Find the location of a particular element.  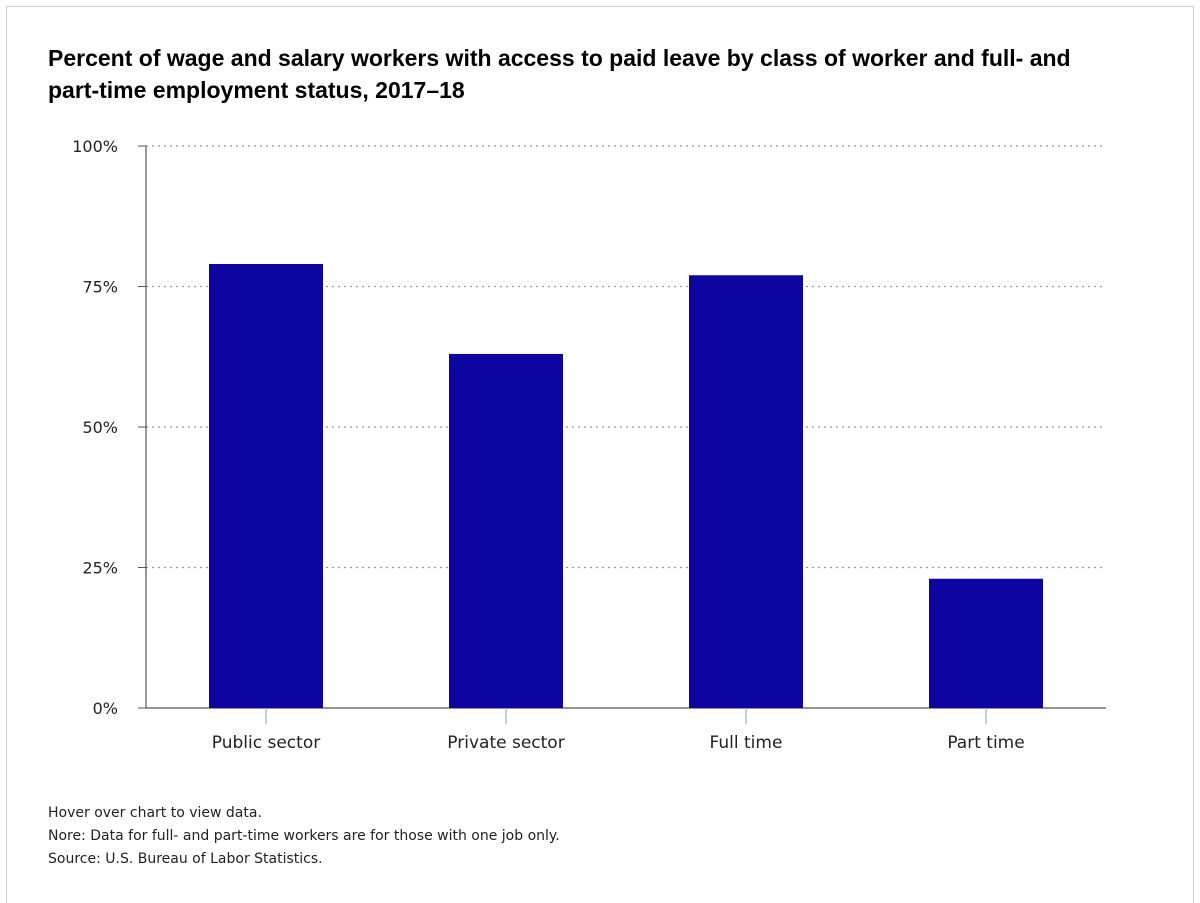

y-tick-label: 50% is located at coordinates (100, 427).